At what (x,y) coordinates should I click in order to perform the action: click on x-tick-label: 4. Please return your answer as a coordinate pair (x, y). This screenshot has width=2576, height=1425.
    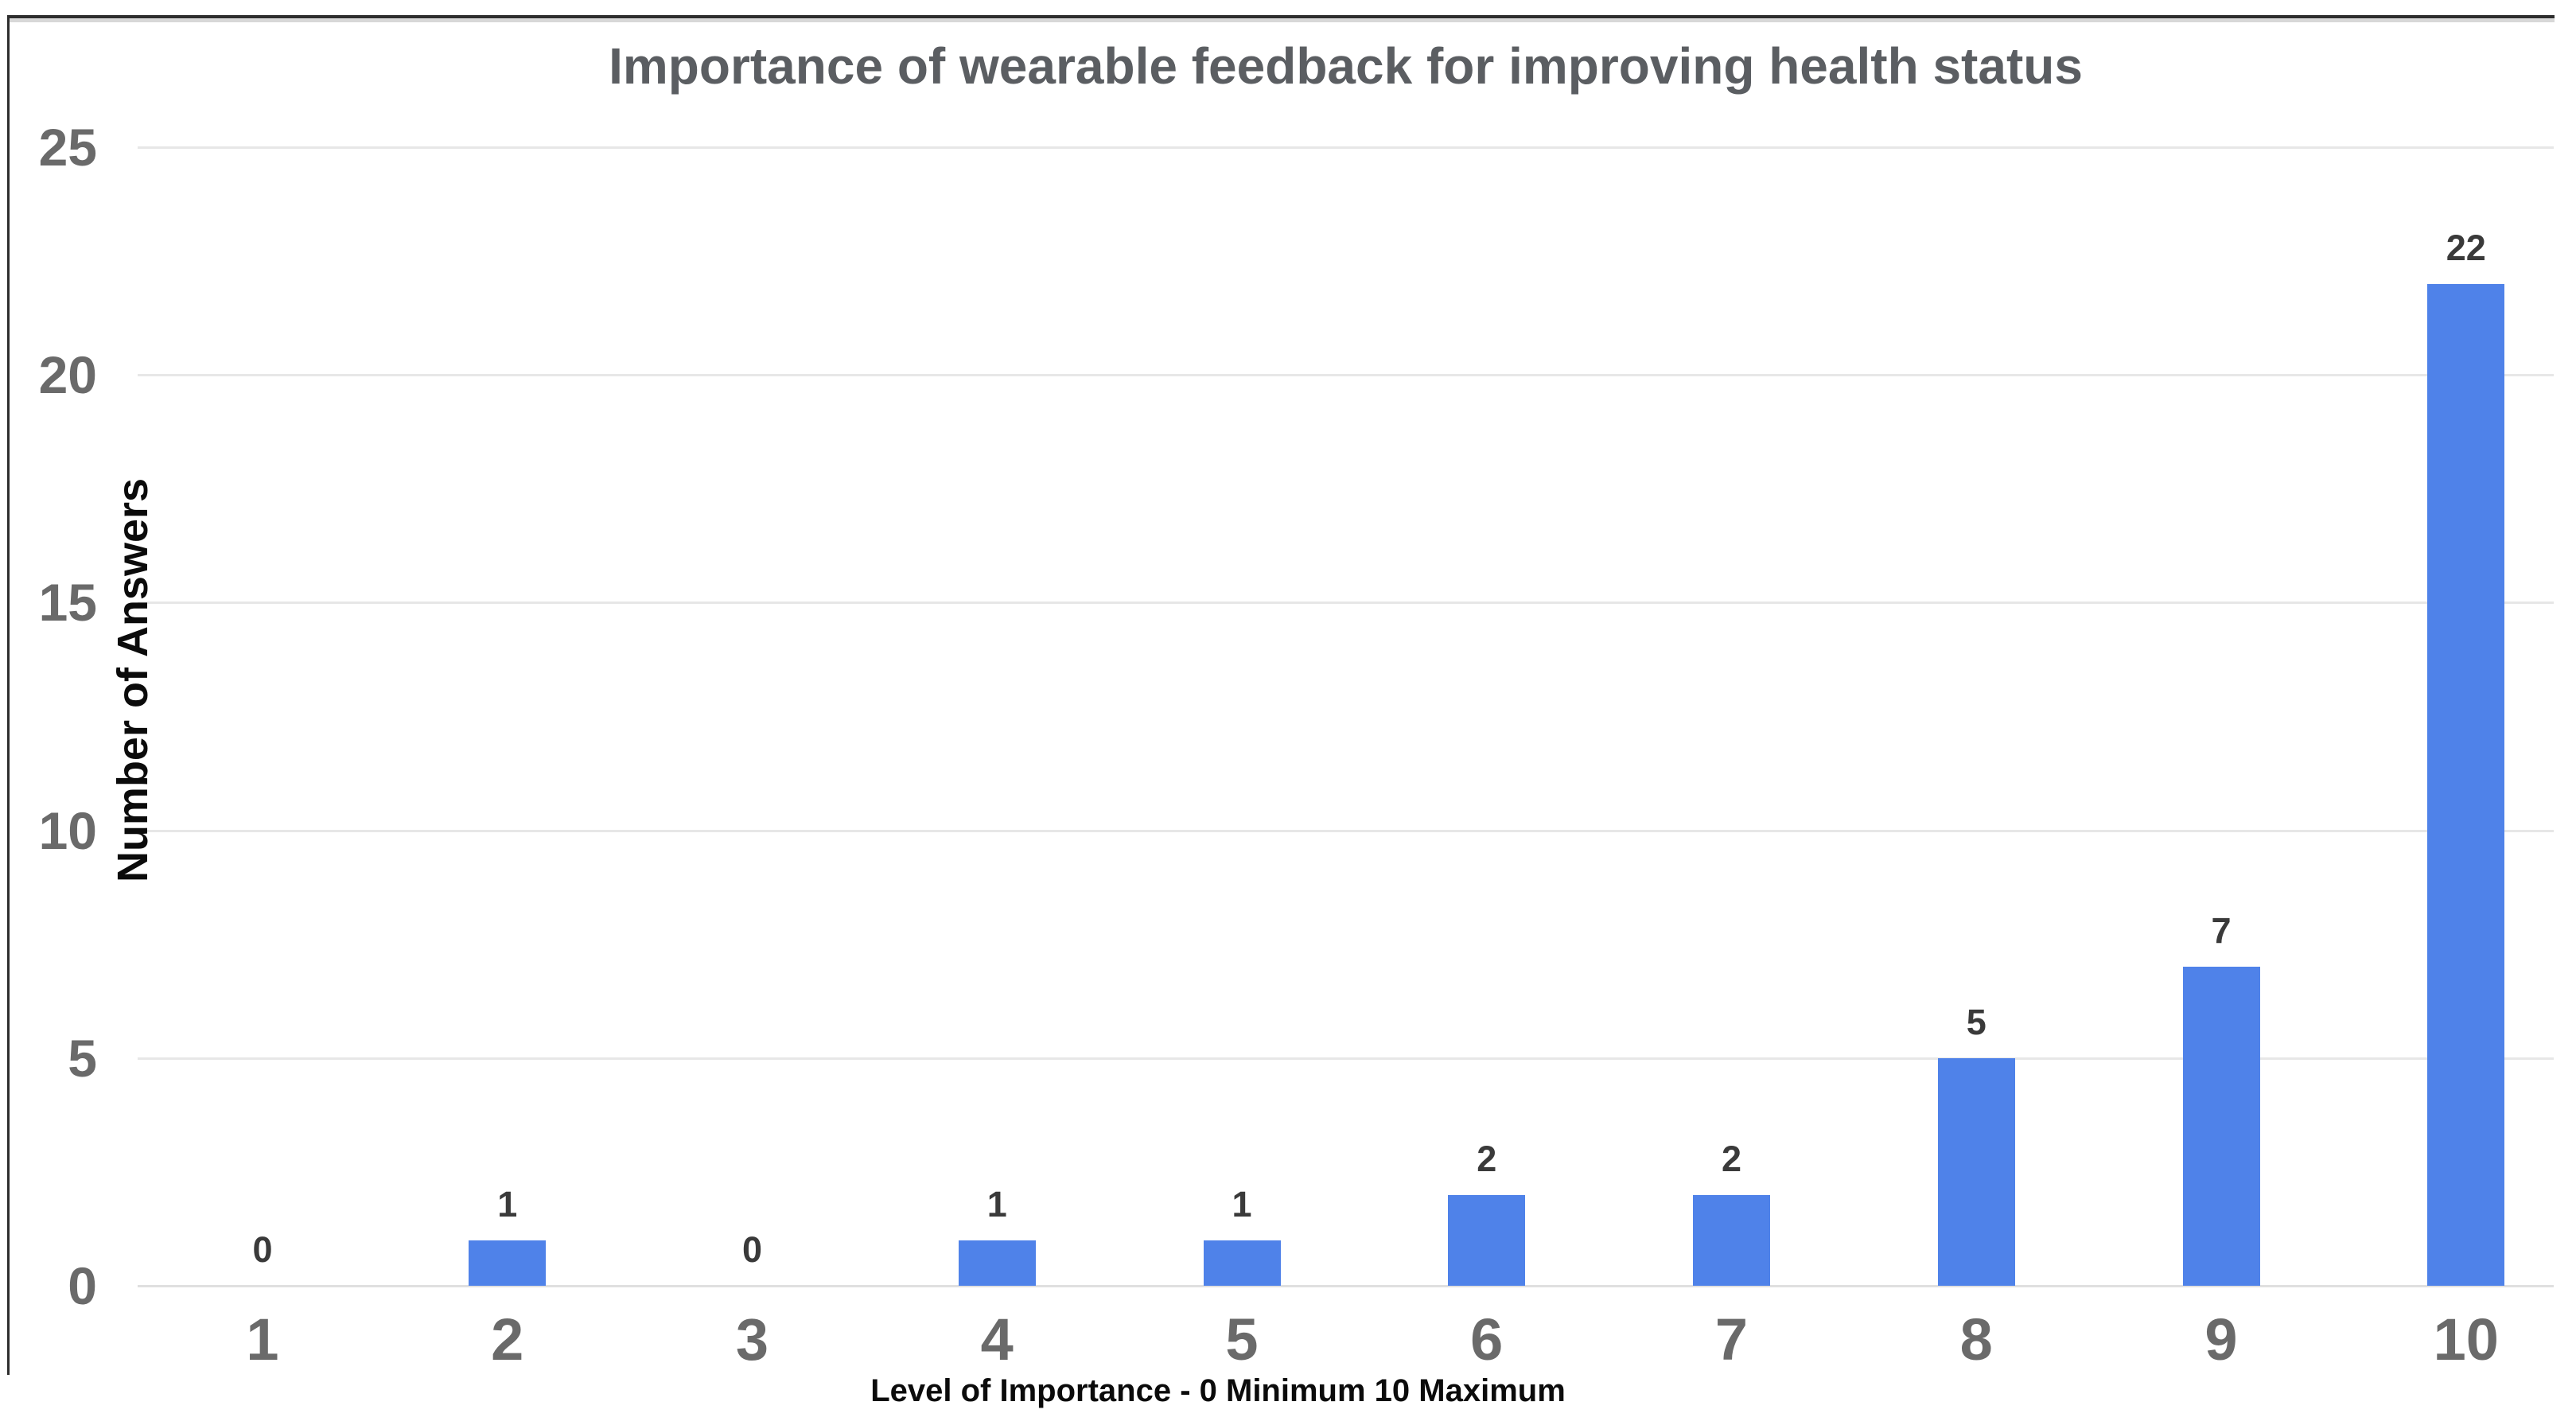
    Looking at the image, I should click on (997, 1339).